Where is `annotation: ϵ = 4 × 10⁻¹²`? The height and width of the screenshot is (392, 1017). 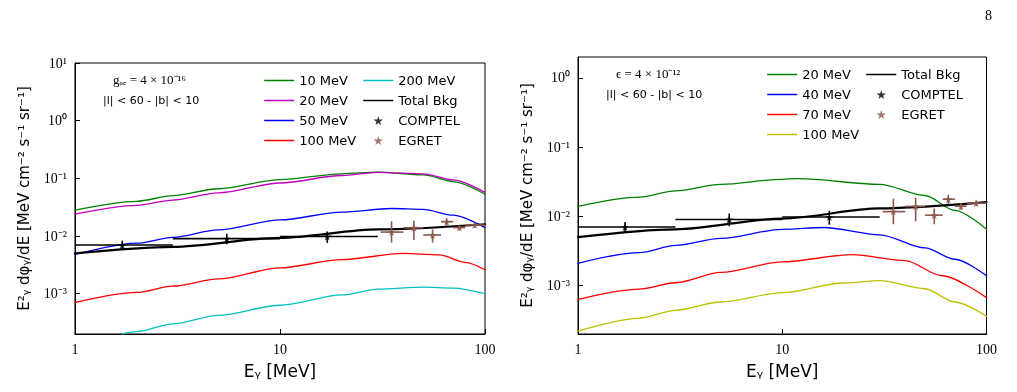
annotation: ϵ = 4 × 10⁻¹² is located at coordinates (648, 73).